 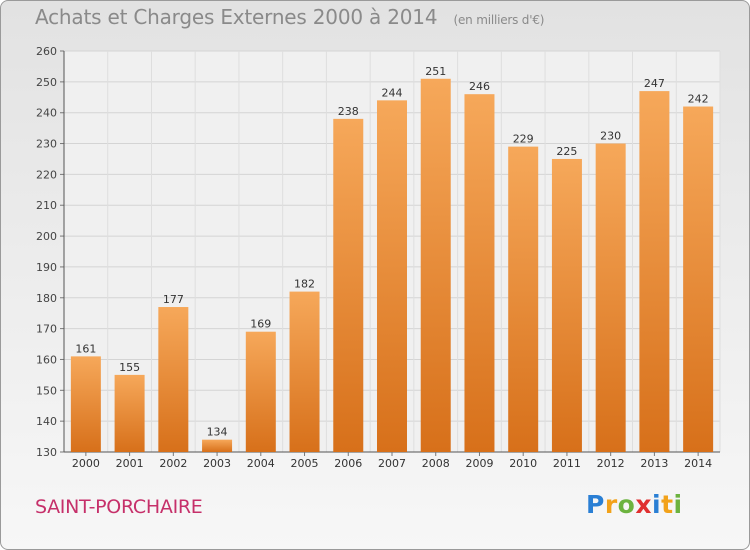 I want to click on y-tick-label: 150, so click(x=46, y=390).